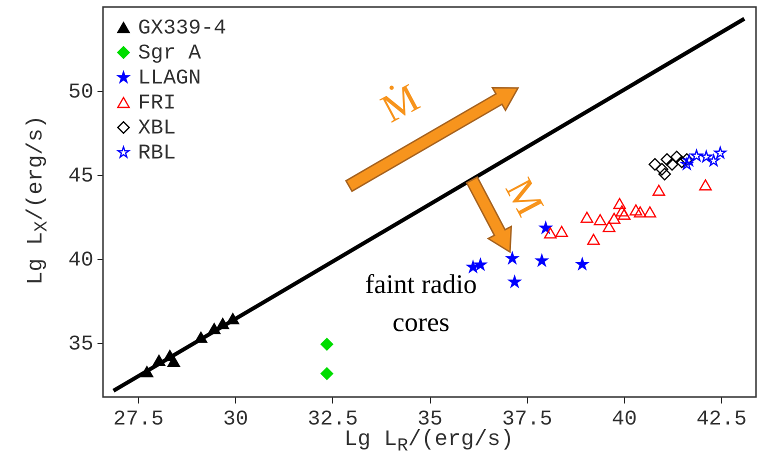  What do you see at coordinates (81, 345) in the screenshot?
I see `y-tick-label: 35` at bounding box center [81, 345].